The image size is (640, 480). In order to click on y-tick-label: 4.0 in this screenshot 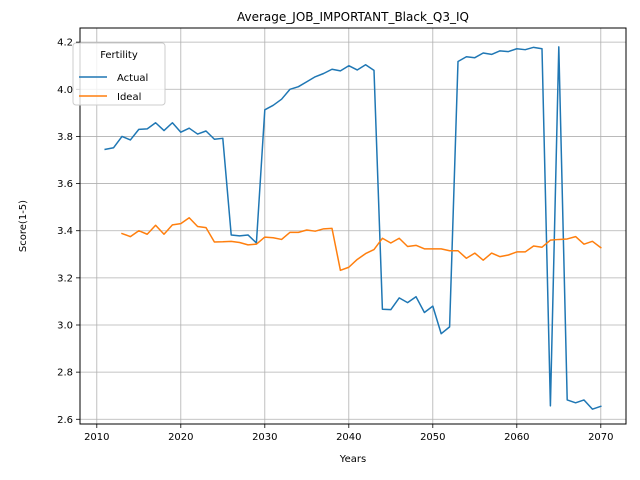, I will do `click(65, 90)`.